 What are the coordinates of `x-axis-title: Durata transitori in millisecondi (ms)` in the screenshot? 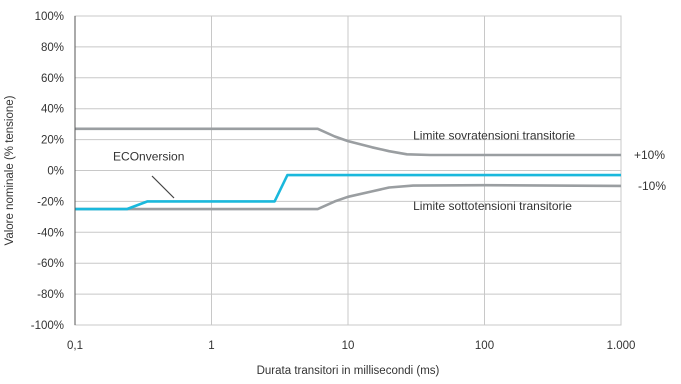 It's located at (348, 371).